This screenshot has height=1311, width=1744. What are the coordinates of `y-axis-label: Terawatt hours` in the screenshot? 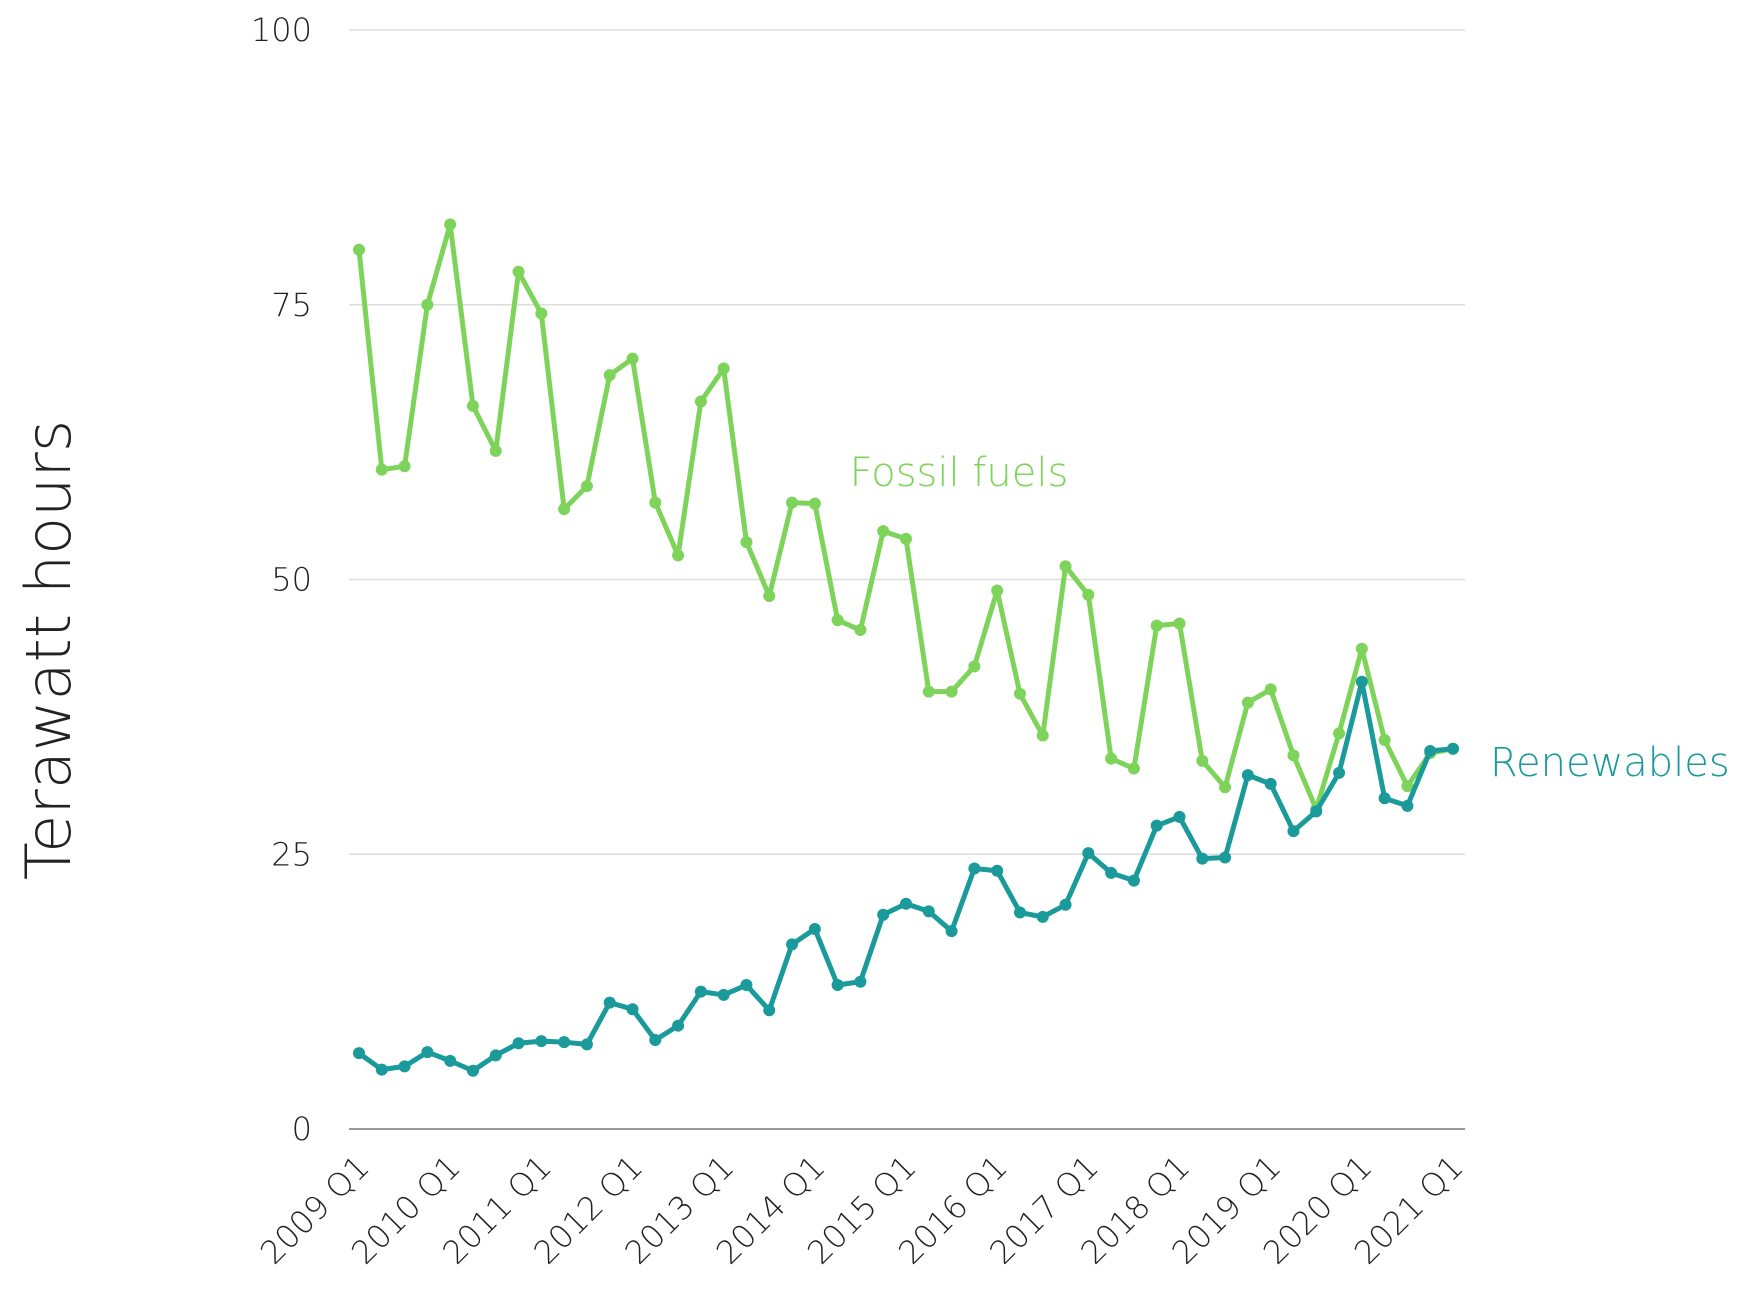 It's located at (48, 650).